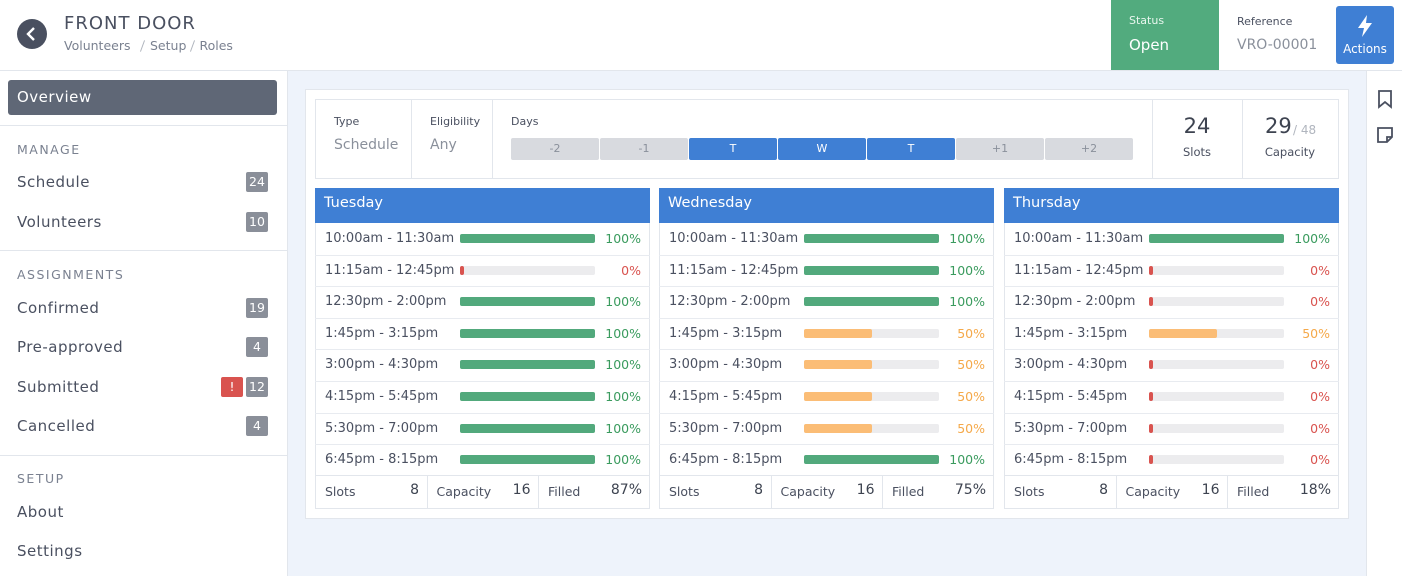  Describe the element at coordinates (142, 97) in the screenshot. I see `nav-overview` at that location.